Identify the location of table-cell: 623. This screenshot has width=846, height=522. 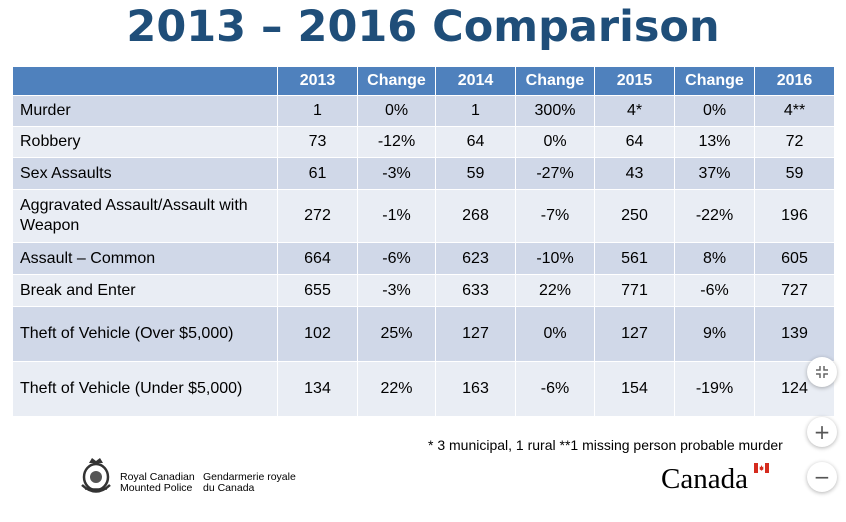
(475, 258).